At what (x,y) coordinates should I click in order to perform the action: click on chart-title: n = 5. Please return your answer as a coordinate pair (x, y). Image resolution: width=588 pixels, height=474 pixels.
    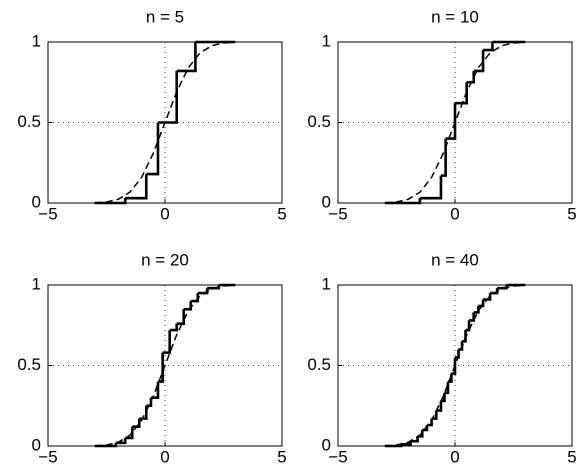
    Looking at the image, I should click on (165, 16).